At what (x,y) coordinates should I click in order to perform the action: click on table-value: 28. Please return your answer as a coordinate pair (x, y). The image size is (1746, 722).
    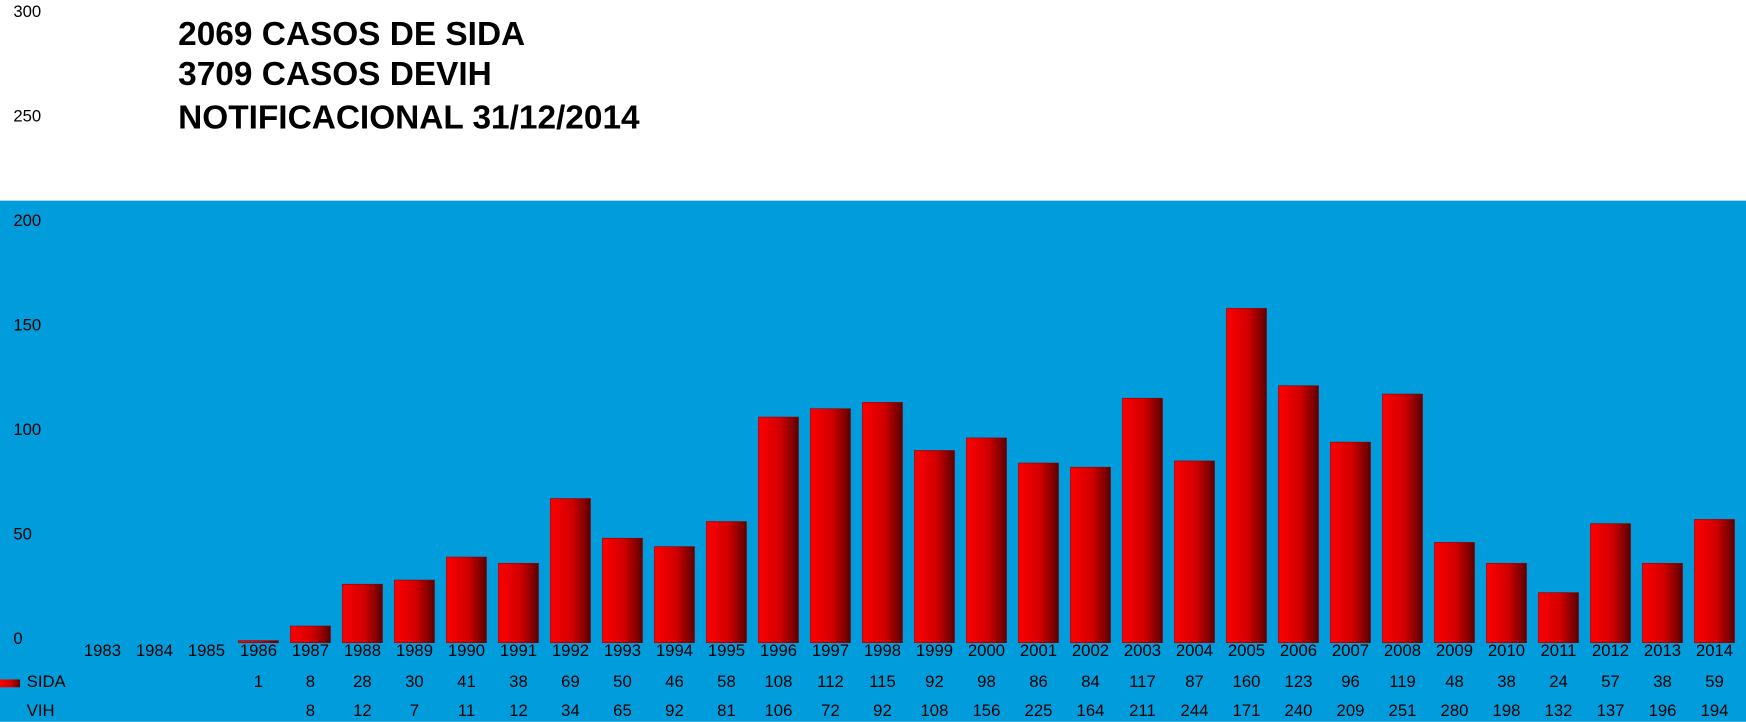
    Looking at the image, I should click on (362, 681).